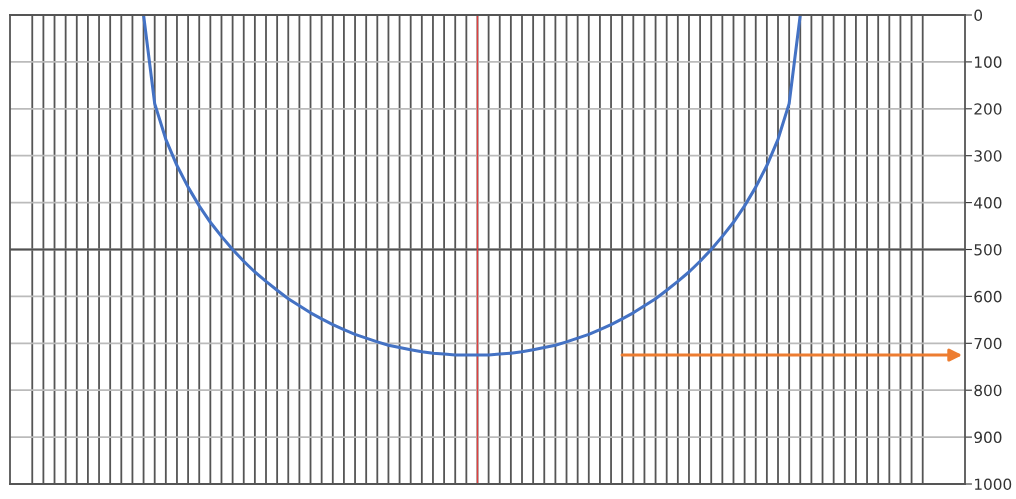 This screenshot has width=1016, height=499. I want to click on y-tick-label: 100, so click(988, 62).